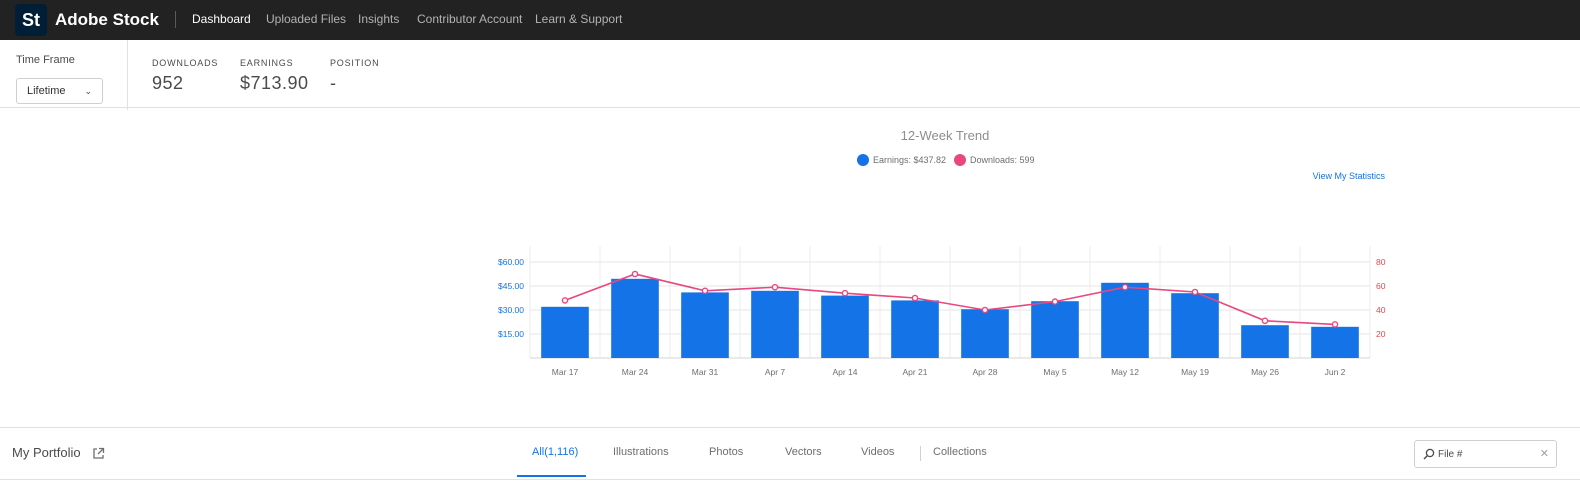 The width and height of the screenshot is (1580, 486). What do you see at coordinates (221, 19) in the screenshot?
I see `nav-dashboard: Dashboard` at bounding box center [221, 19].